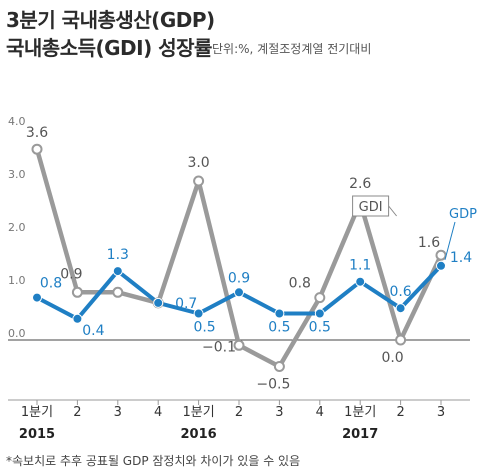 Image resolution: width=500 pixels, height=474 pixels. I want to click on footnote: *속보치로 추후 공표될 GDP 잠정치와 차이가 있을 수 있음, so click(153, 461).